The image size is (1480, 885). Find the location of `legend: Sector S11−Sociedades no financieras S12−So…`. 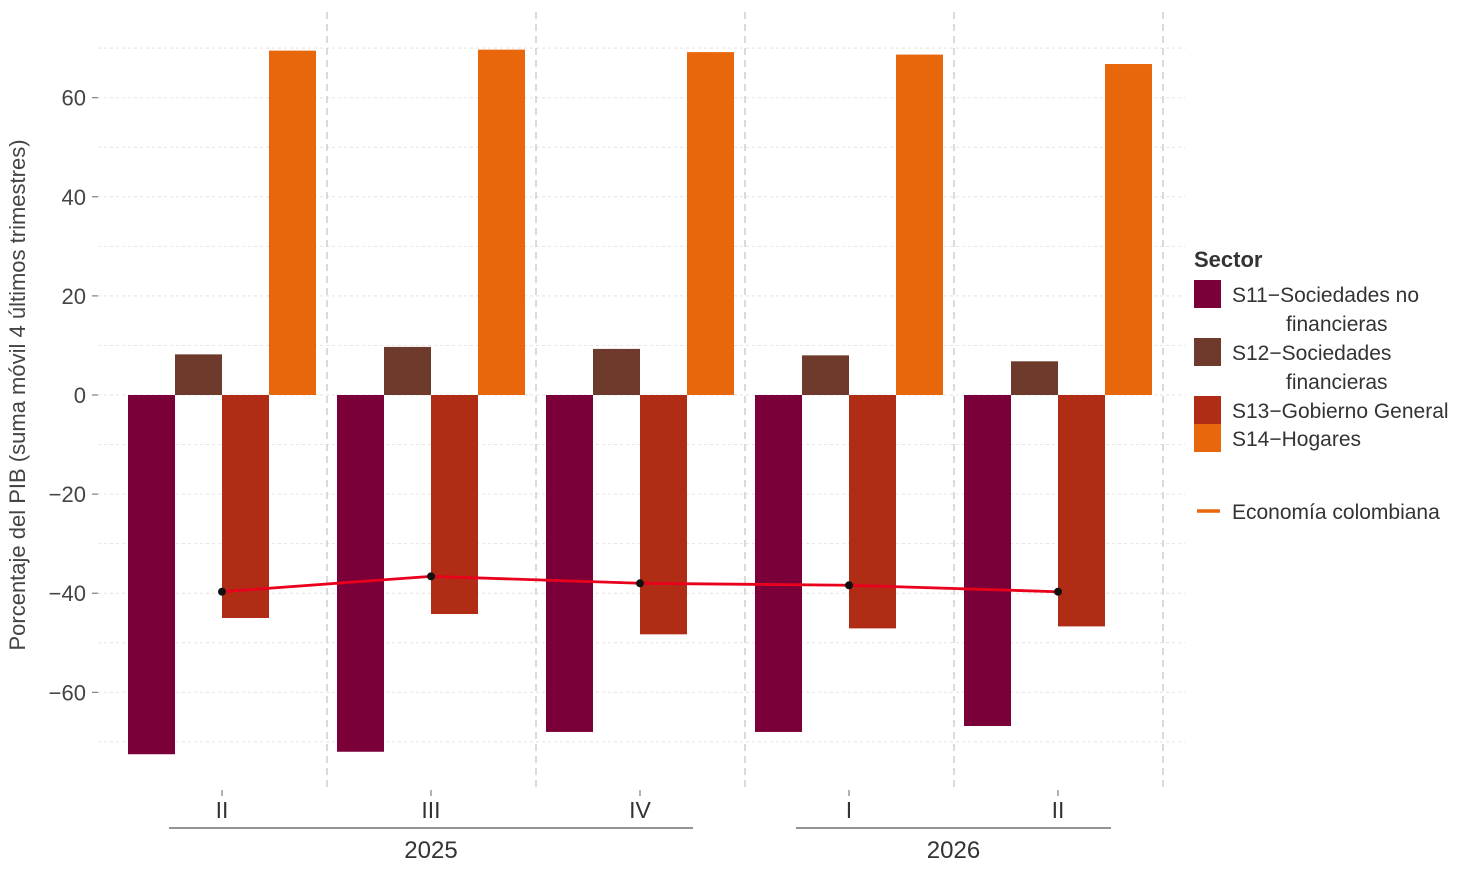

legend: Sector S11−Sociedades no financieras S12−So… is located at coordinates (1321, 385).